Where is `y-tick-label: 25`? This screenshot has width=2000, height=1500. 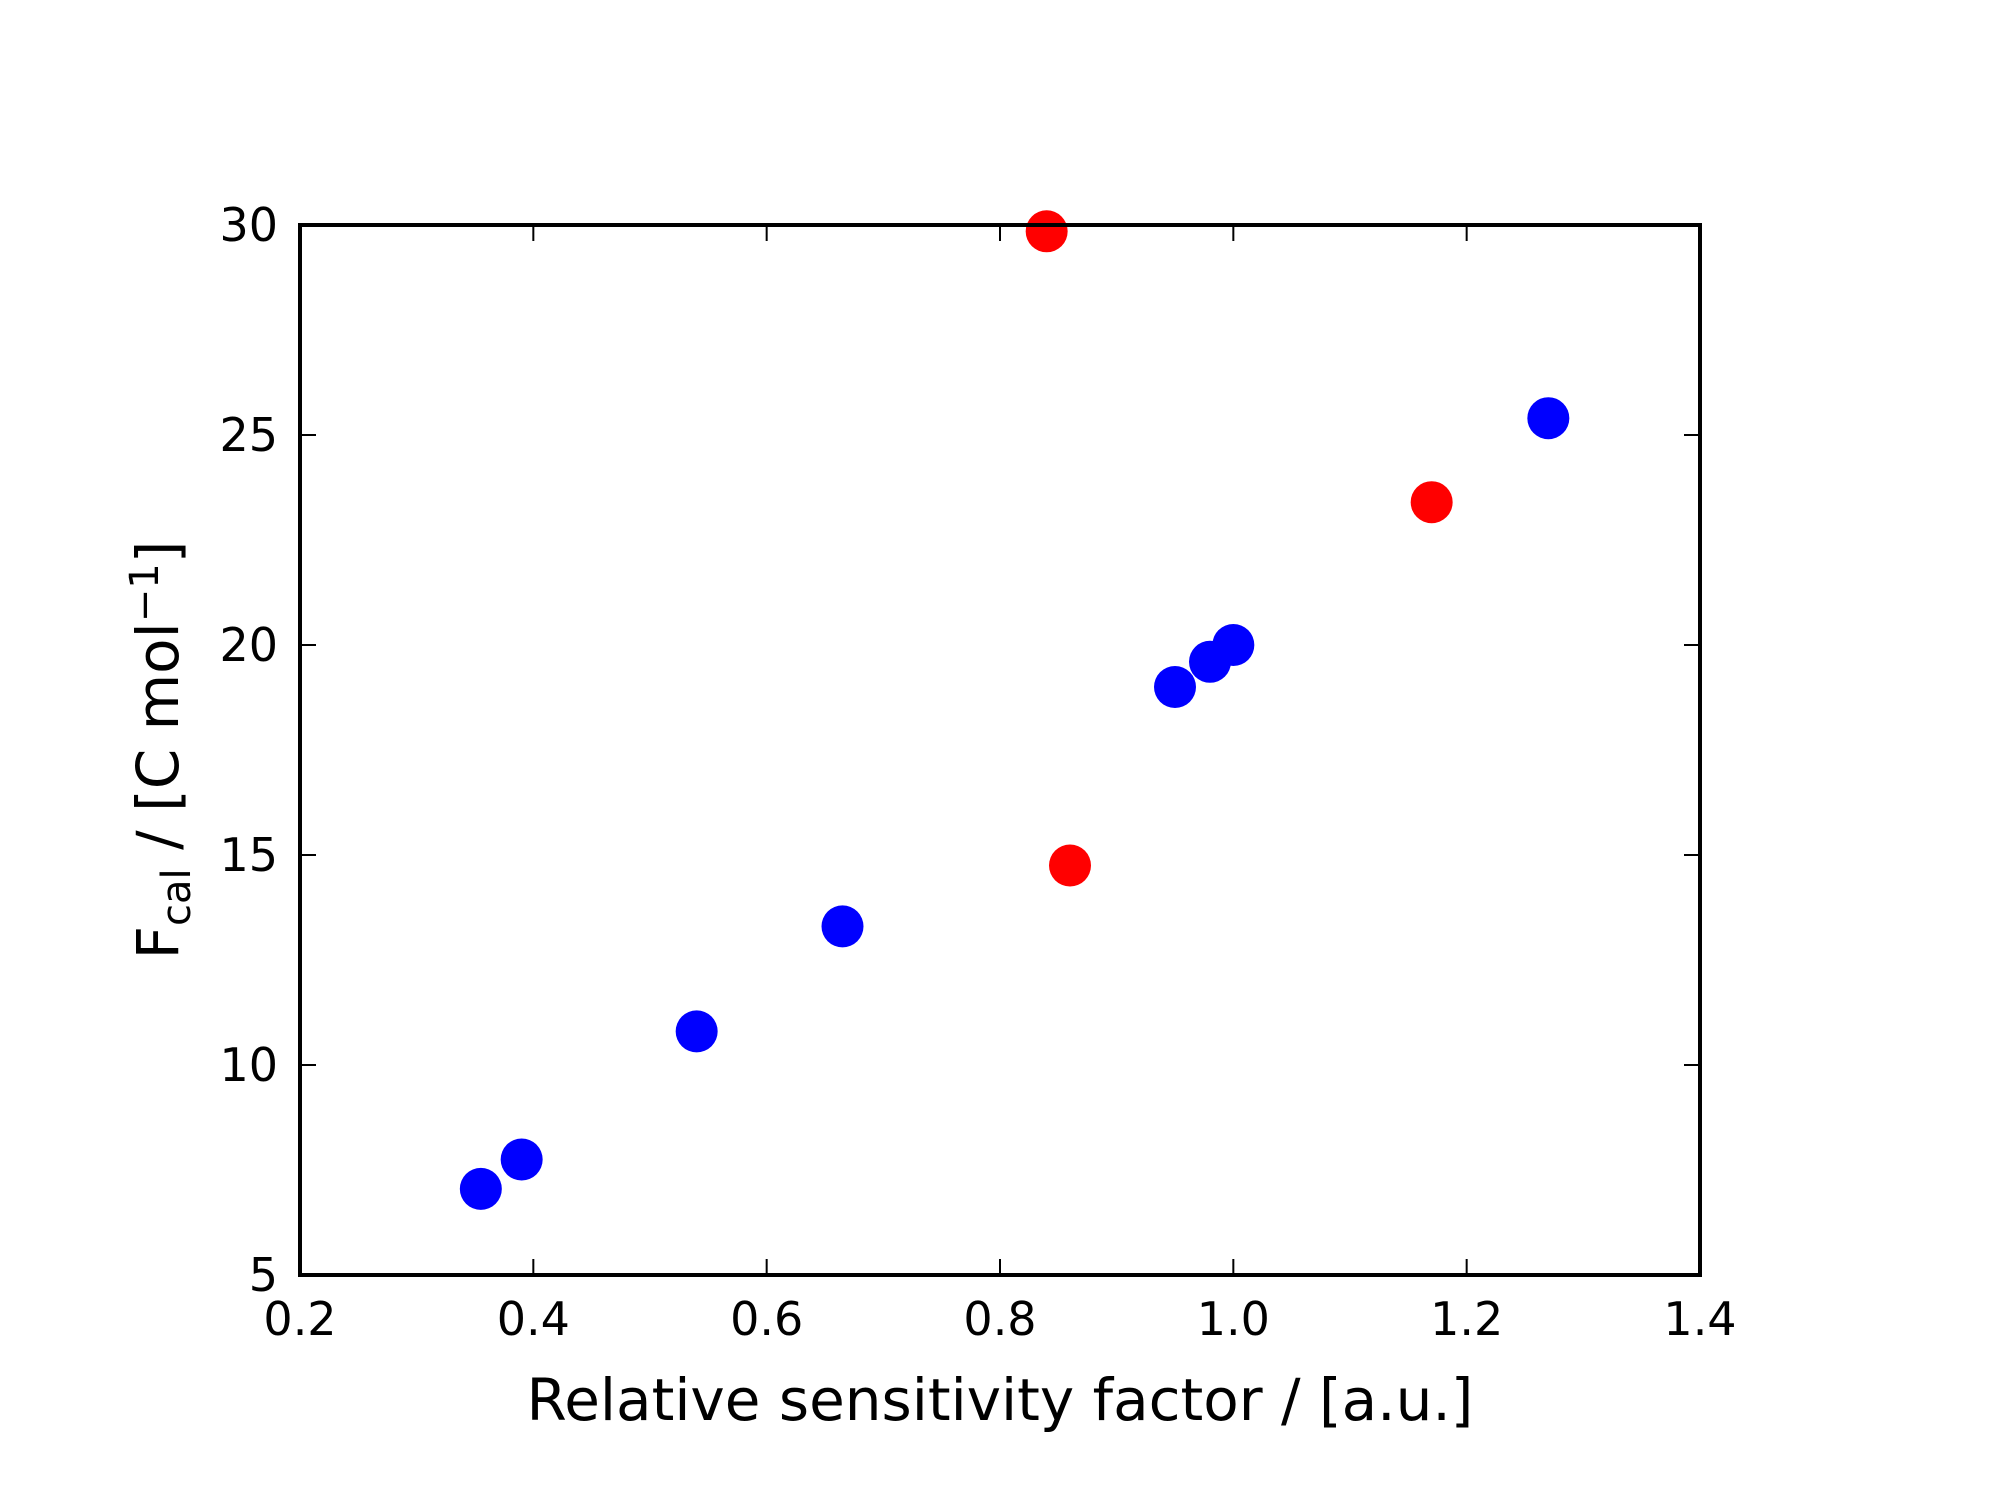
y-tick-label: 25 is located at coordinates (248, 435).